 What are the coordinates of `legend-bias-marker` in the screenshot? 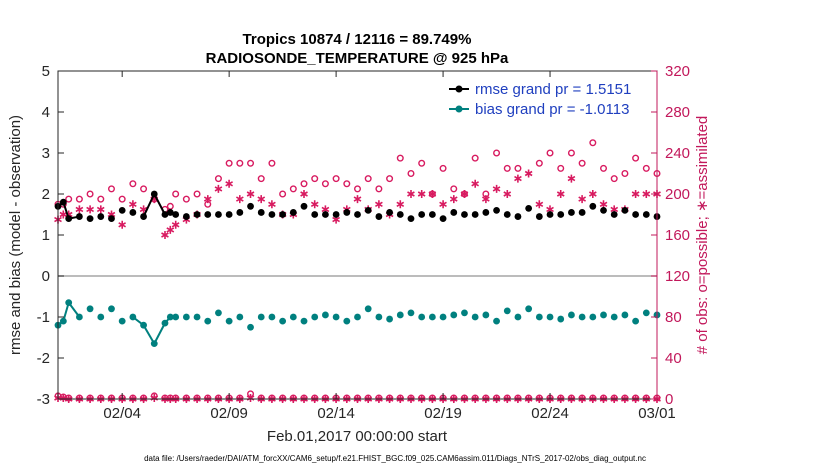 It's located at (459, 109).